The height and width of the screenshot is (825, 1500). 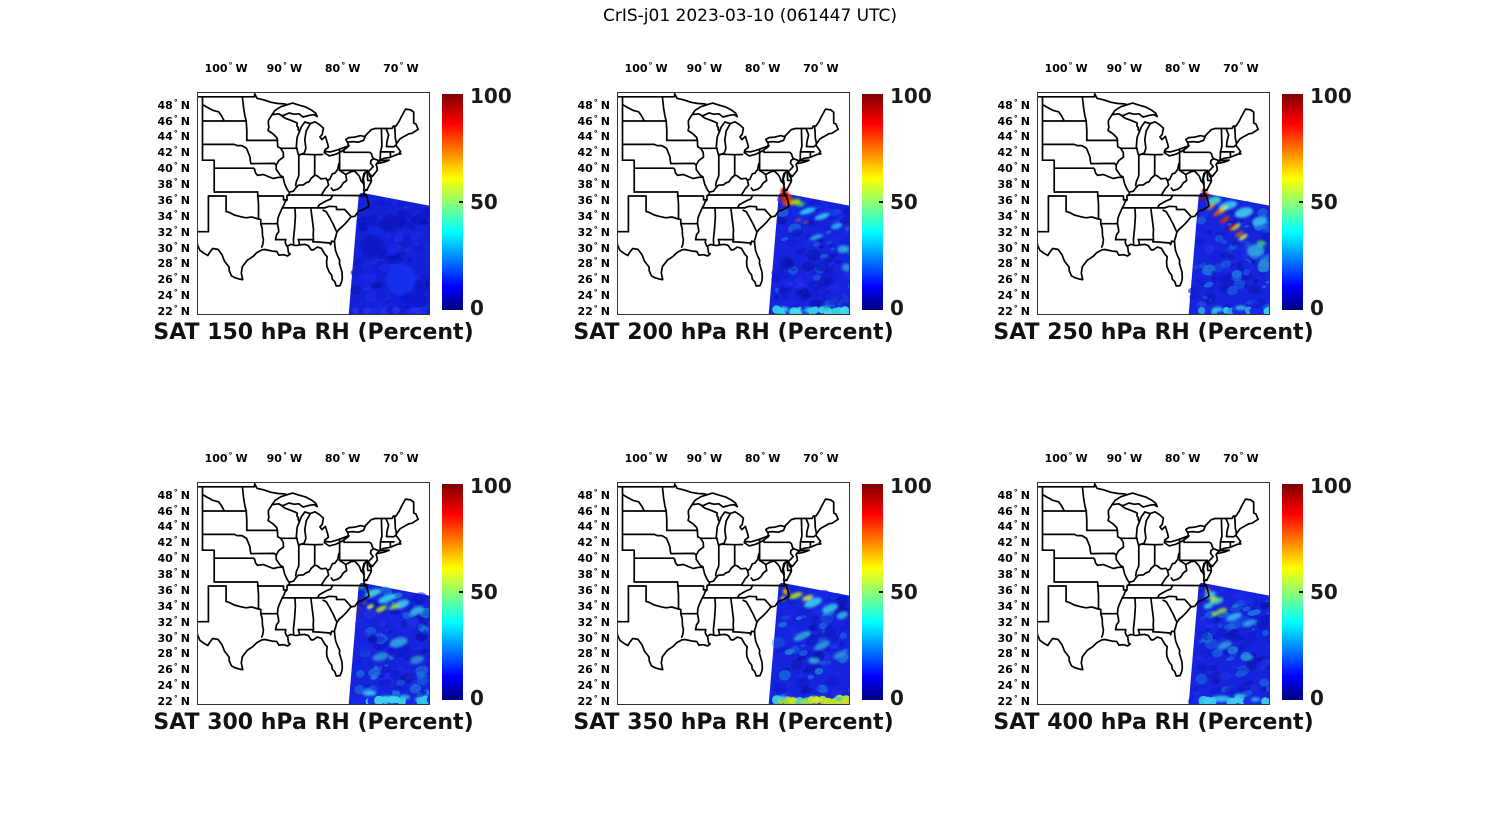 I want to click on lat-tick-value: 34, so click(x=1005, y=216).